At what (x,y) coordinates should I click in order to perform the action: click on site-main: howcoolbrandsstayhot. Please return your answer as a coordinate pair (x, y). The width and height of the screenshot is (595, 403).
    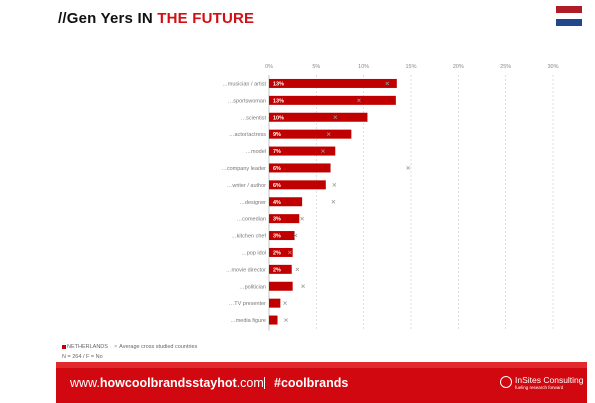
    Looking at the image, I should click on (168, 383).